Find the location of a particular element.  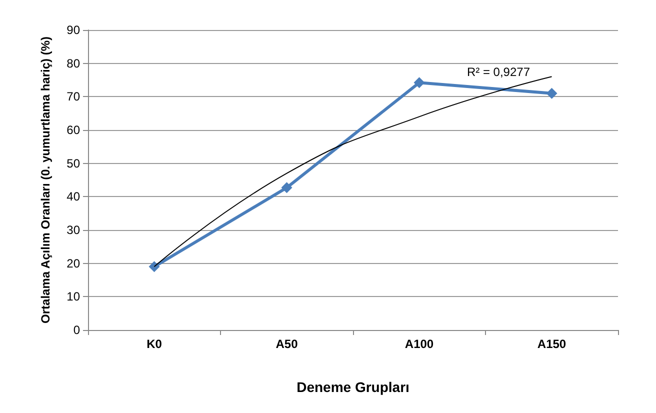

y-tick-label: 10 is located at coordinates (73, 297).